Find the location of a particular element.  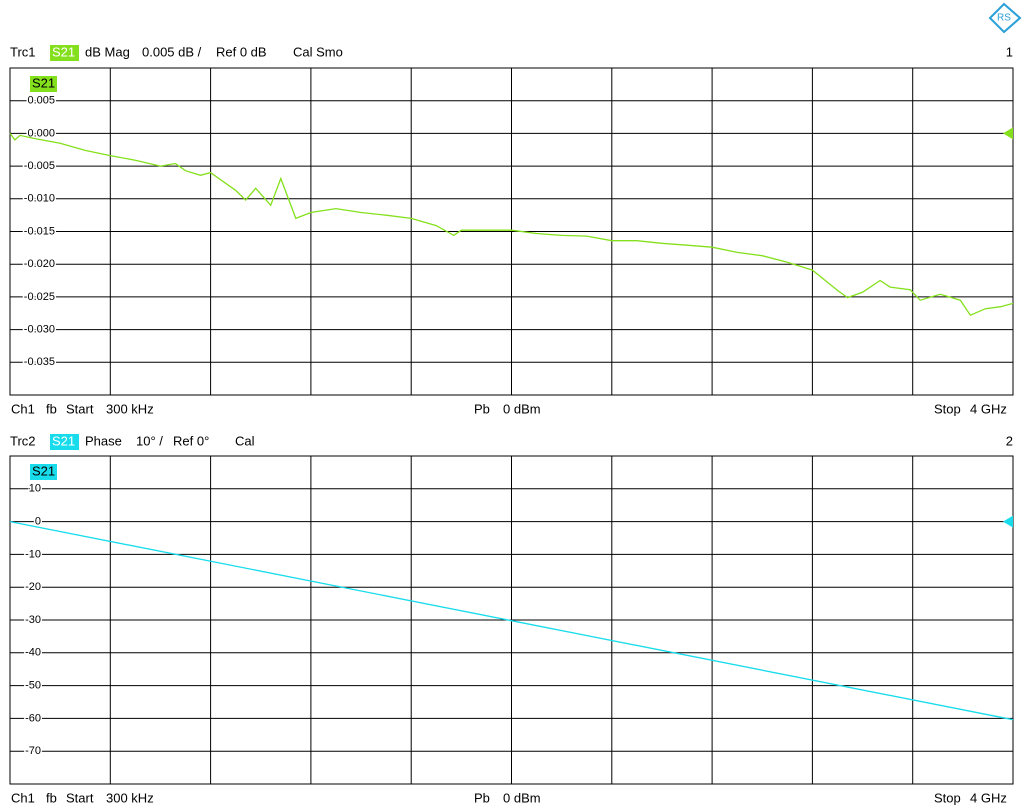

y-tick-label: -0.025 is located at coordinates (39, 297).